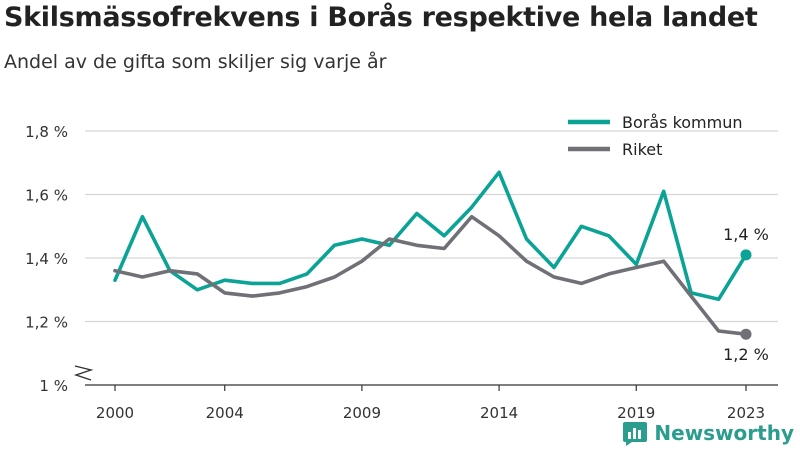 This screenshot has width=800, height=450. I want to click on end-value-label: 1,2 %, so click(746, 354).